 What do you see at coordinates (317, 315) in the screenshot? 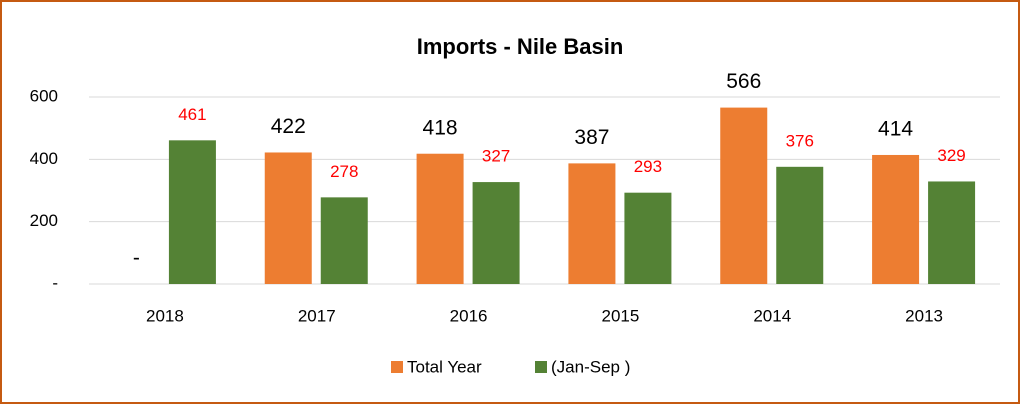
I see `x-tick-label: 2017` at bounding box center [317, 315].